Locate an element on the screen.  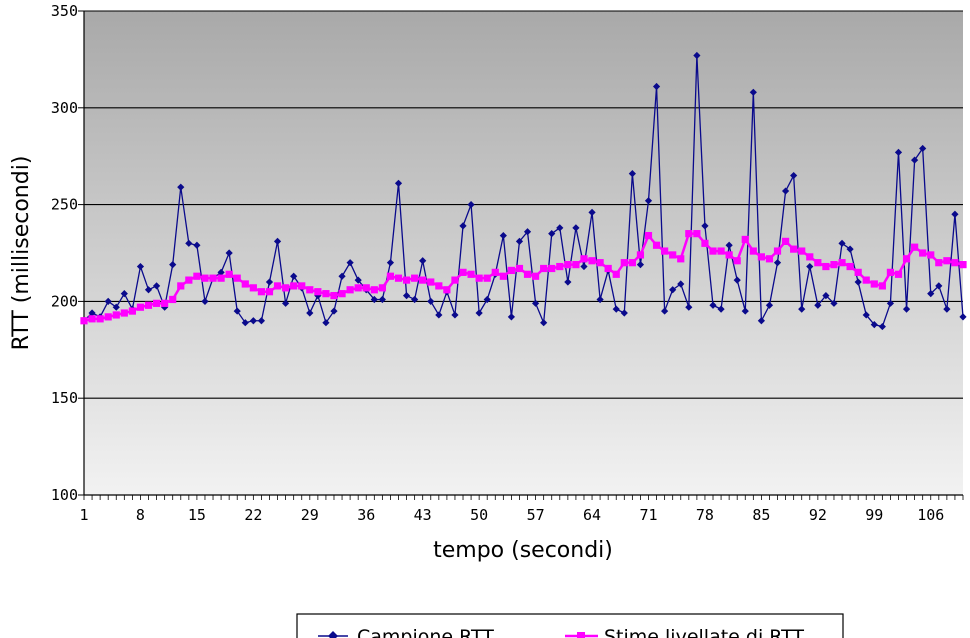
y-tick-label: 250 is located at coordinates (64, 205).